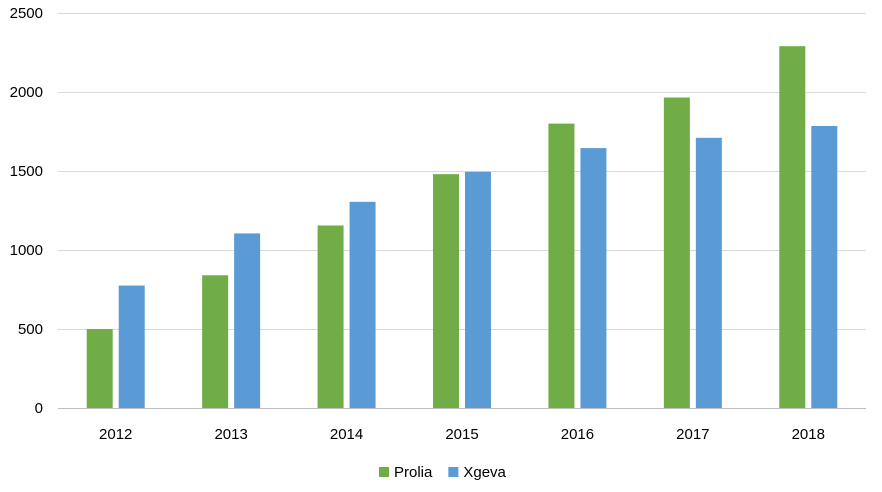 Image resolution: width=882 pixels, height=492 pixels. What do you see at coordinates (692, 434) in the screenshot?
I see `x-tick-label: 2017` at bounding box center [692, 434].